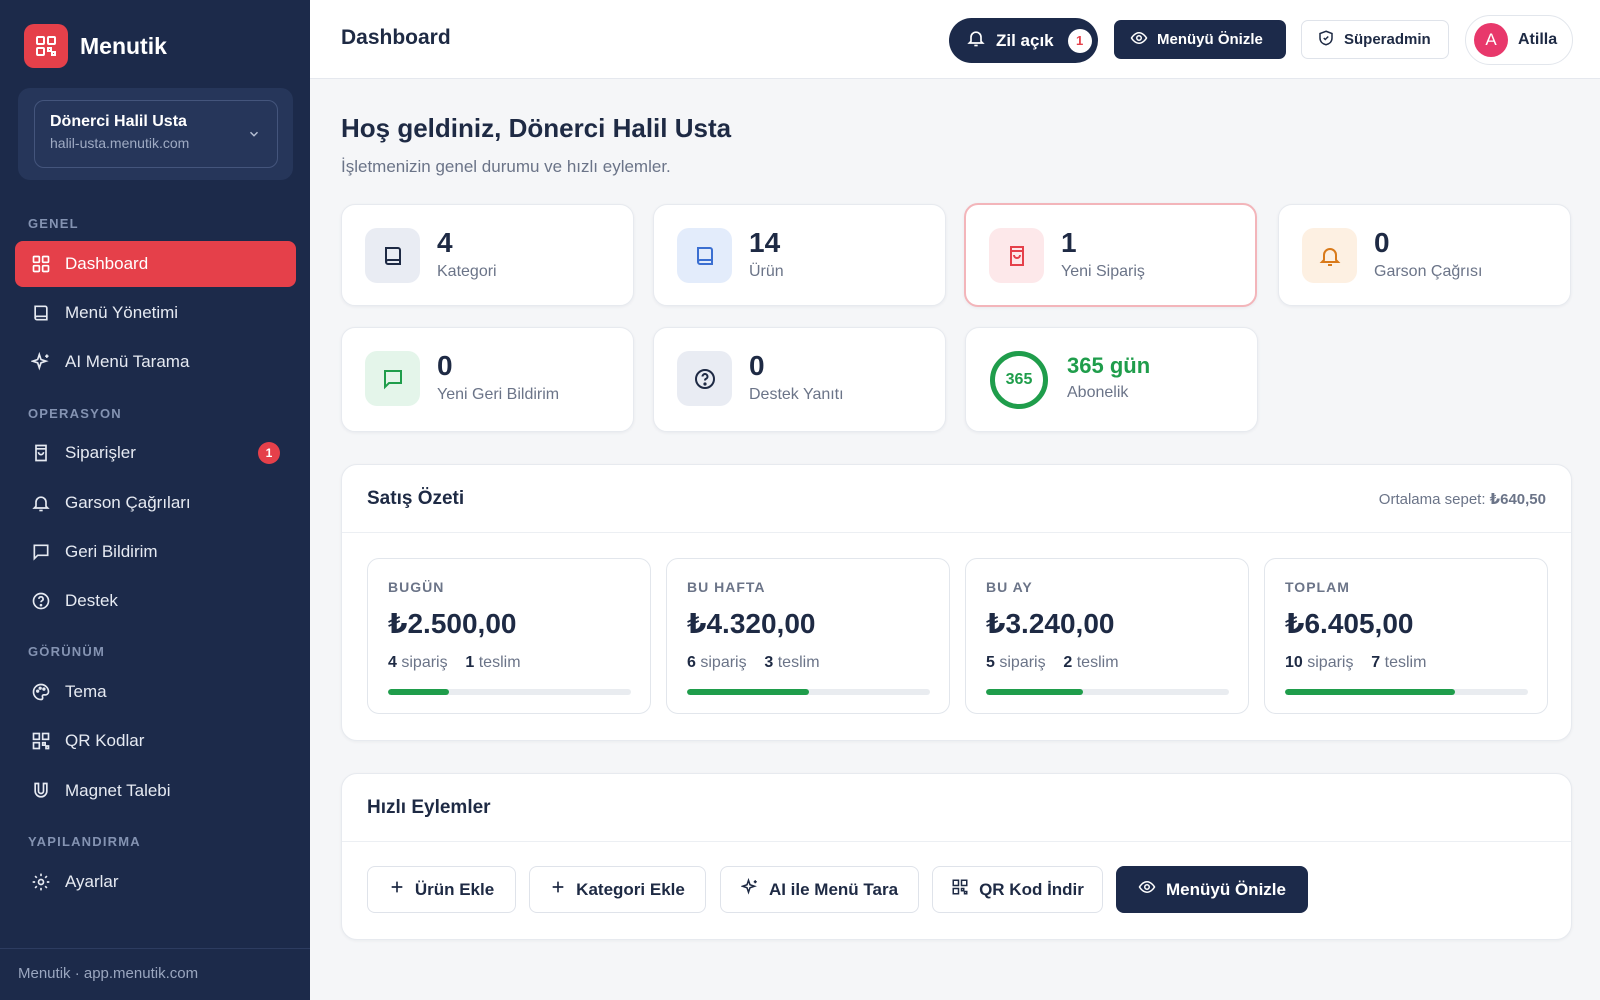  I want to click on average-basket-label: Ortalama sepet:, so click(1432, 499).